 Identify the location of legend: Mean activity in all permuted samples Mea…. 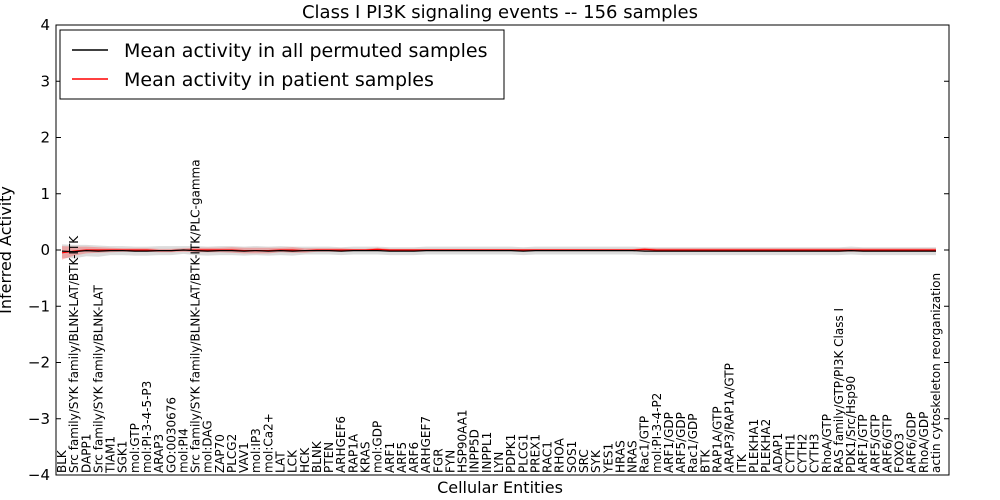
(282, 64).